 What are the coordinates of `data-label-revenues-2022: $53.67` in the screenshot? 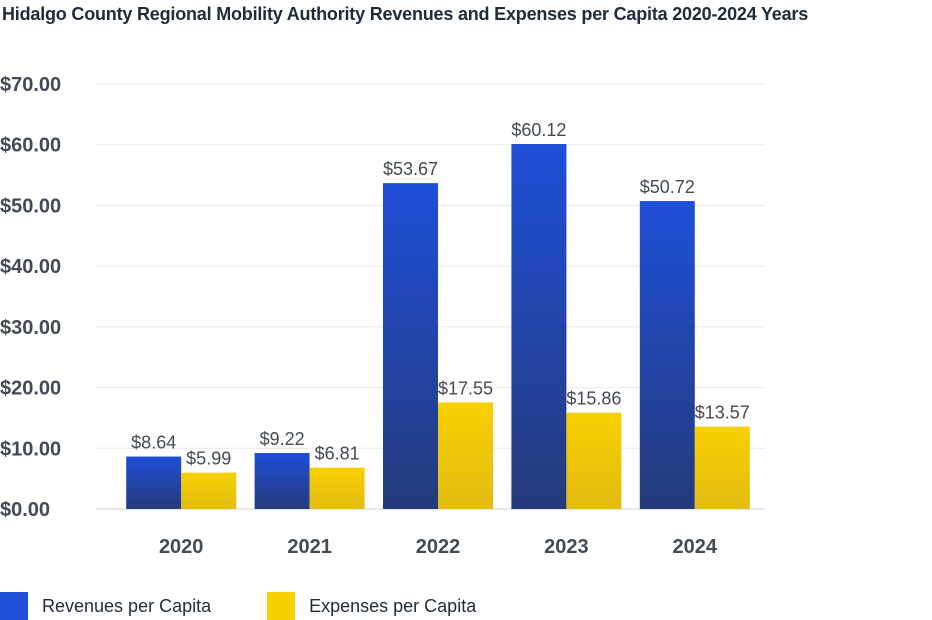 It's located at (410, 169).